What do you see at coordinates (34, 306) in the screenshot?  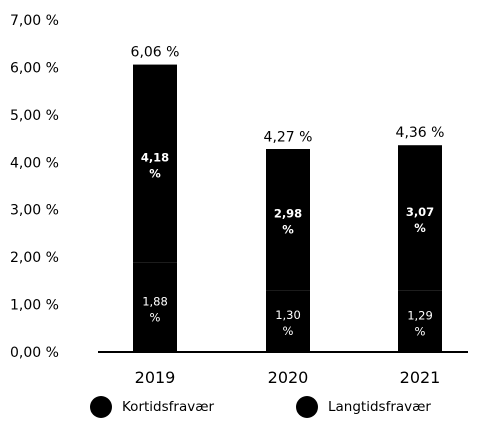 I see `y-tick-label: 1,00 %` at bounding box center [34, 306].